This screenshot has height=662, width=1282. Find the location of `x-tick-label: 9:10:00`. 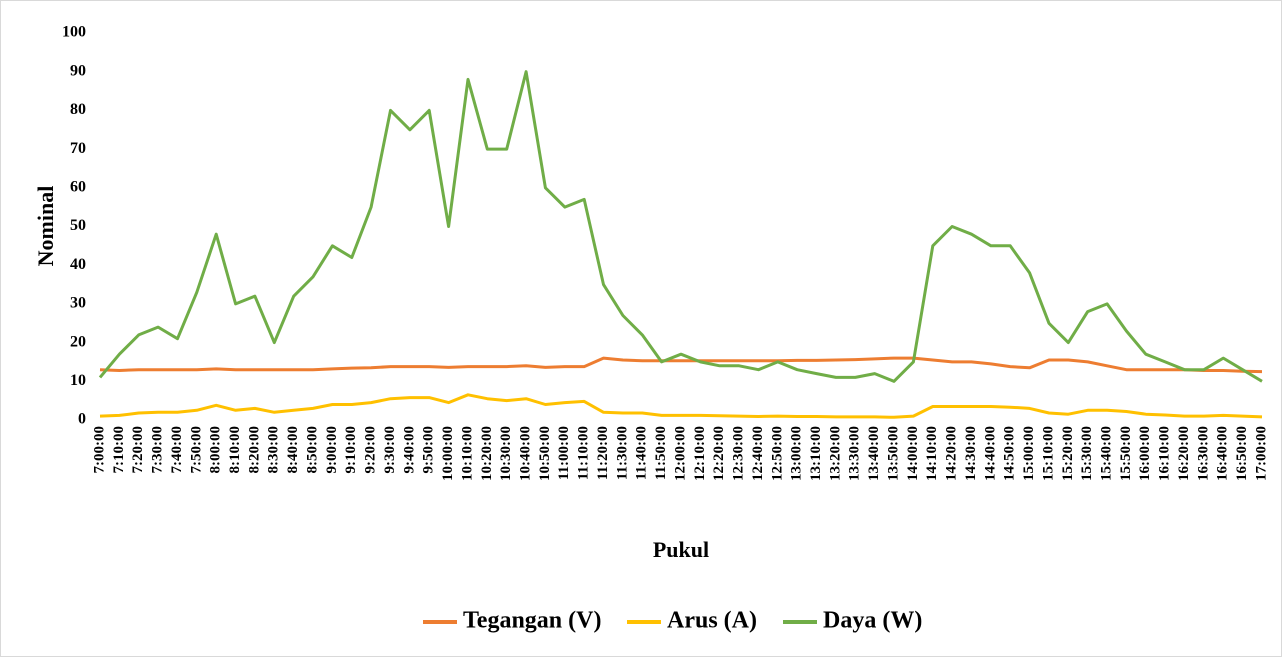

x-tick-label: 9:10:00 is located at coordinates (351, 450).